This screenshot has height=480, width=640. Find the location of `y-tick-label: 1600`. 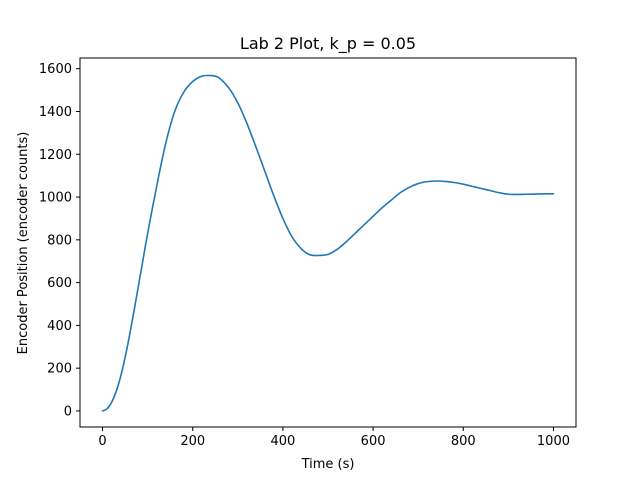

y-tick-label: 1600 is located at coordinates (55, 69).